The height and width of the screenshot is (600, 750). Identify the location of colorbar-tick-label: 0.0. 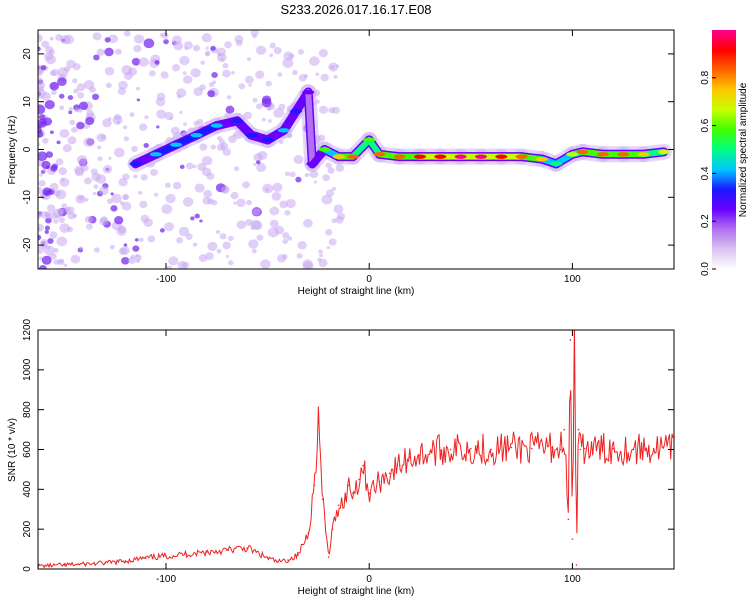
(705, 269).